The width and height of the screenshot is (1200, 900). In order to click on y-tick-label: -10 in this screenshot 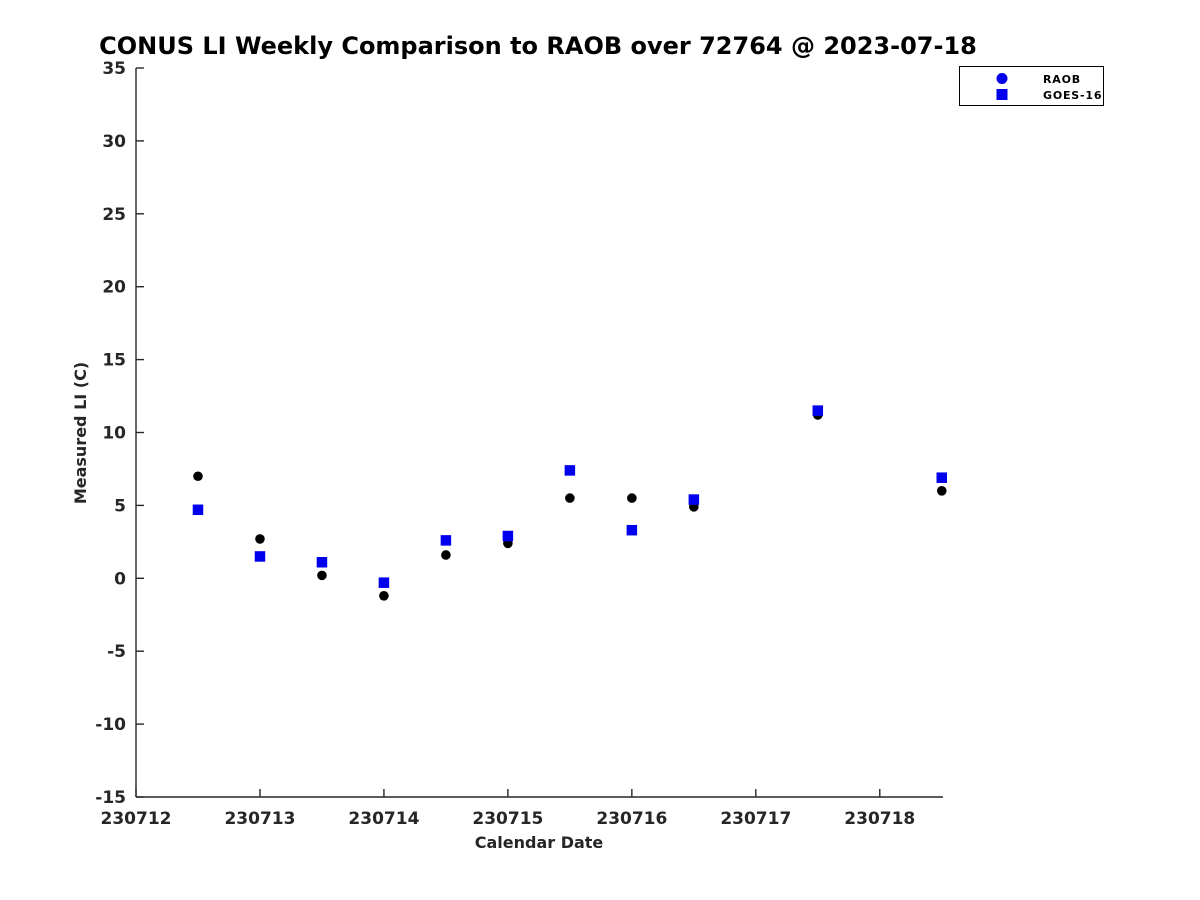, I will do `click(110, 725)`.